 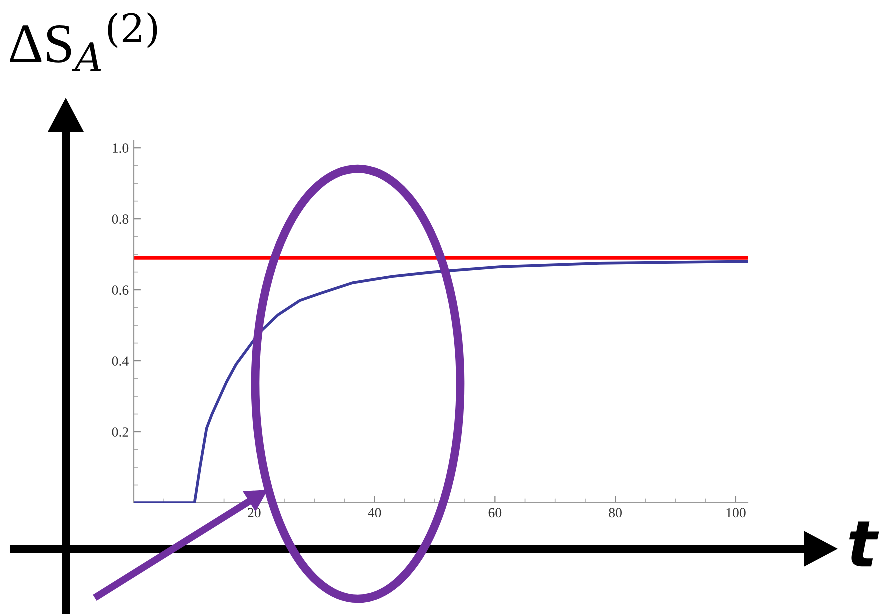 I want to click on y-tick-label: 1.0, so click(x=121, y=149).